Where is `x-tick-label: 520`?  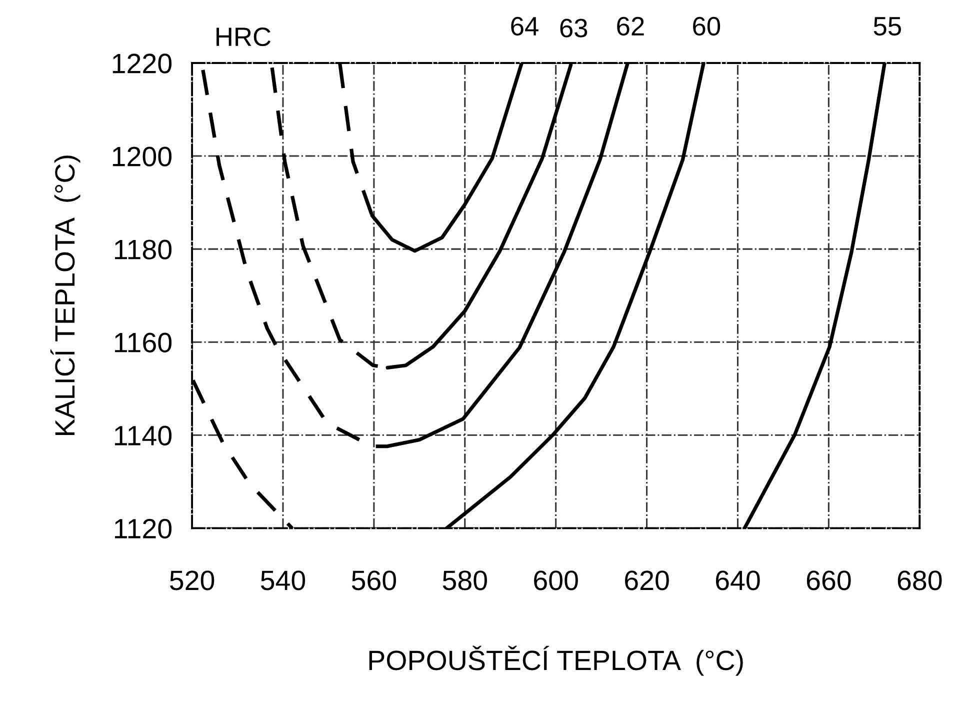
x-tick-label: 520 is located at coordinates (192, 580).